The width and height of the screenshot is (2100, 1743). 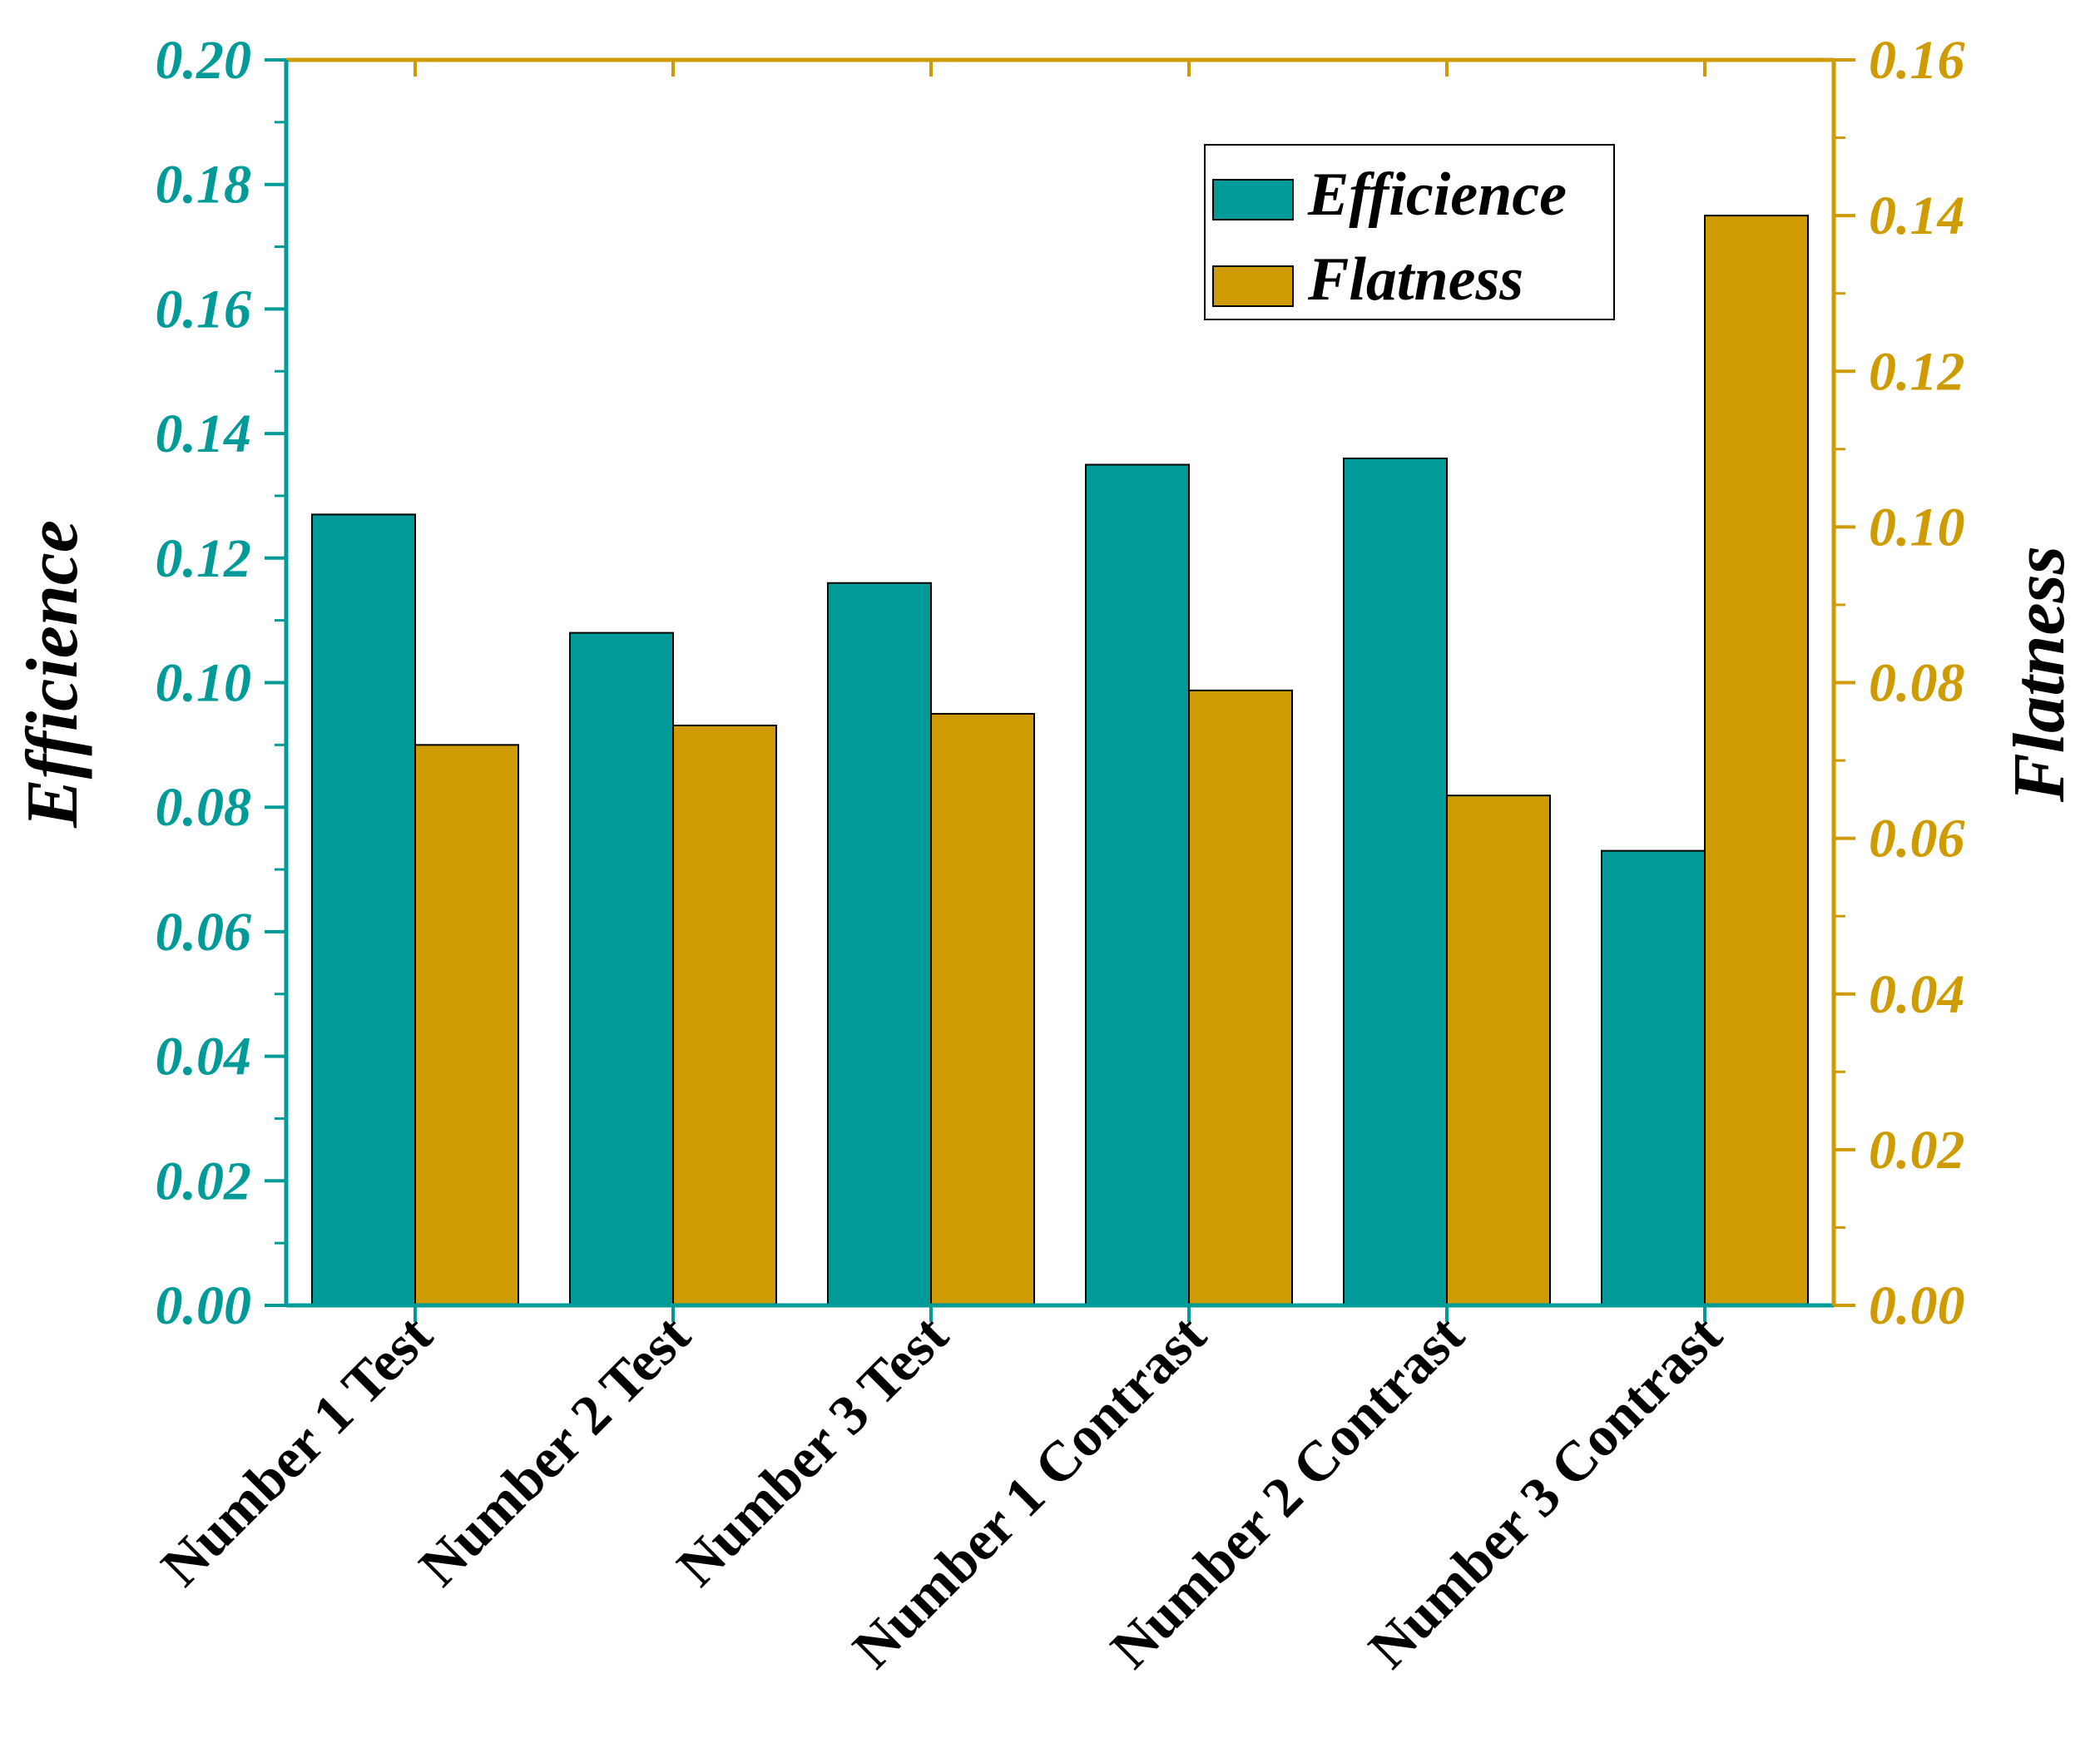 What do you see at coordinates (554, 1450) in the screenshot?
I see `x-tick-label: Number 2 Test` at bounding box center [554, 1450].